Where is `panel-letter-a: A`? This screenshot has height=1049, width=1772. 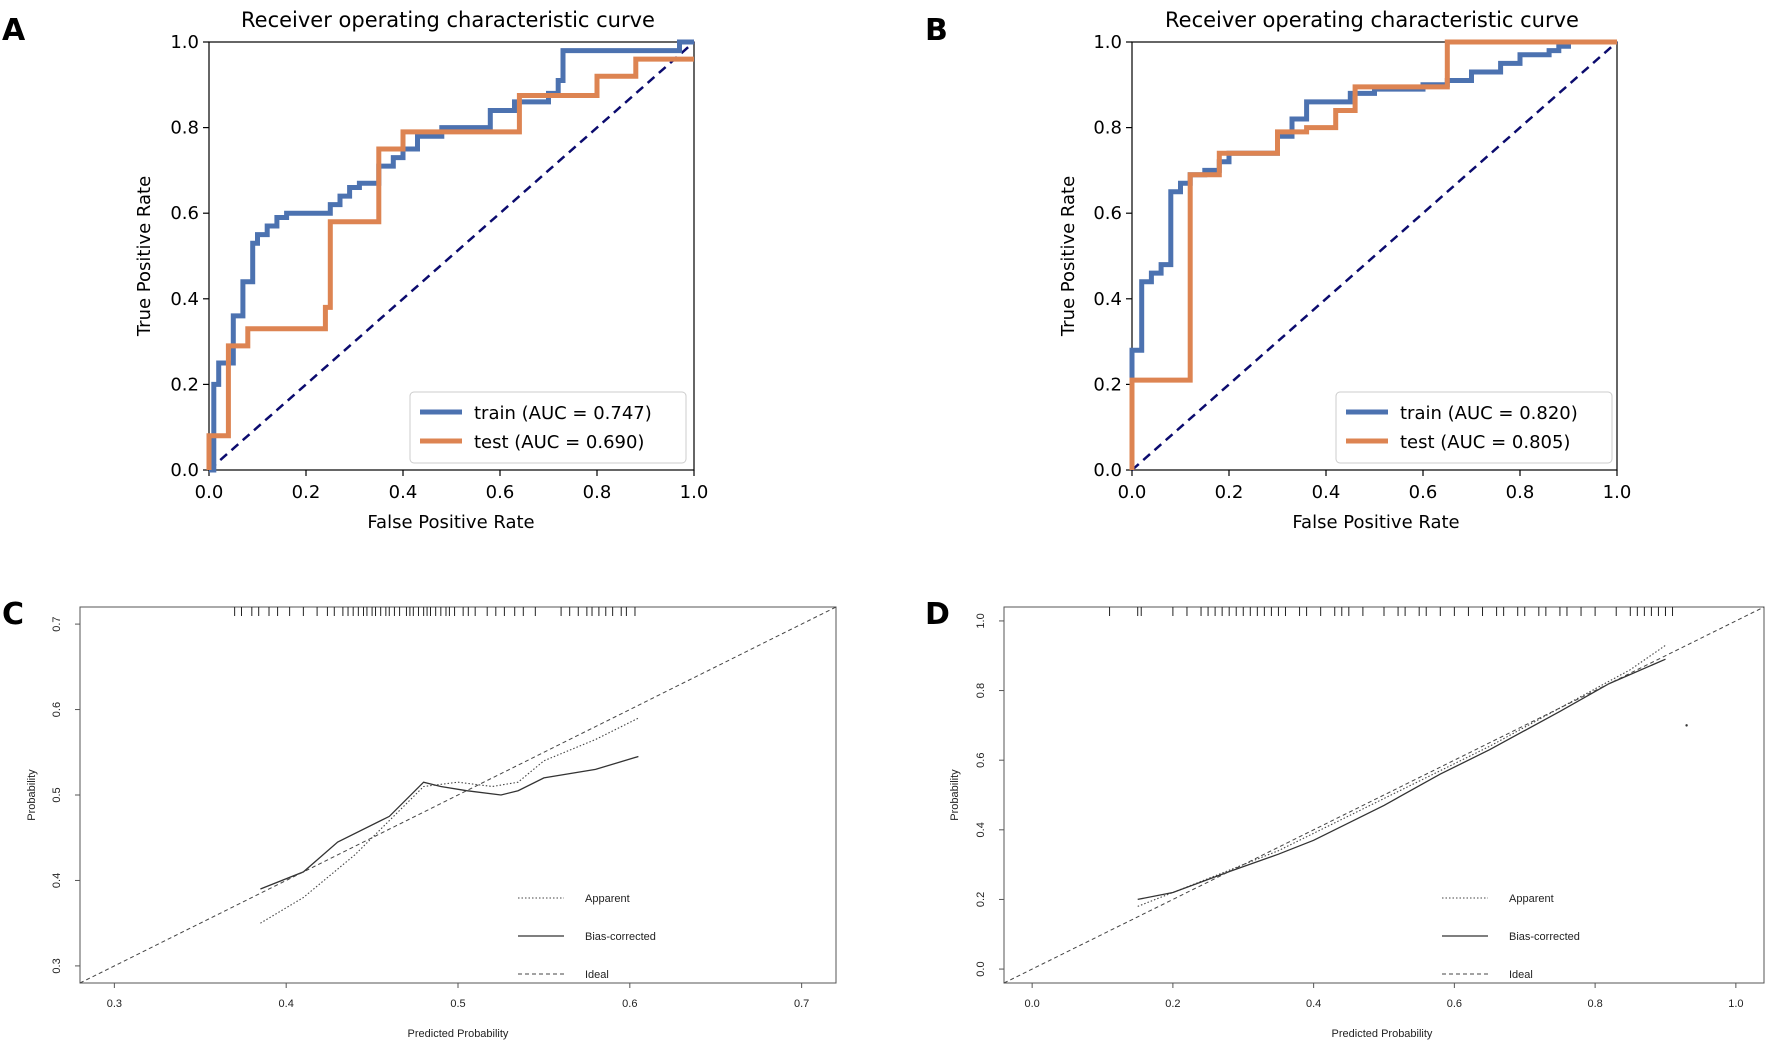
panel-letter-a: A is located at coordinates (14, 30).